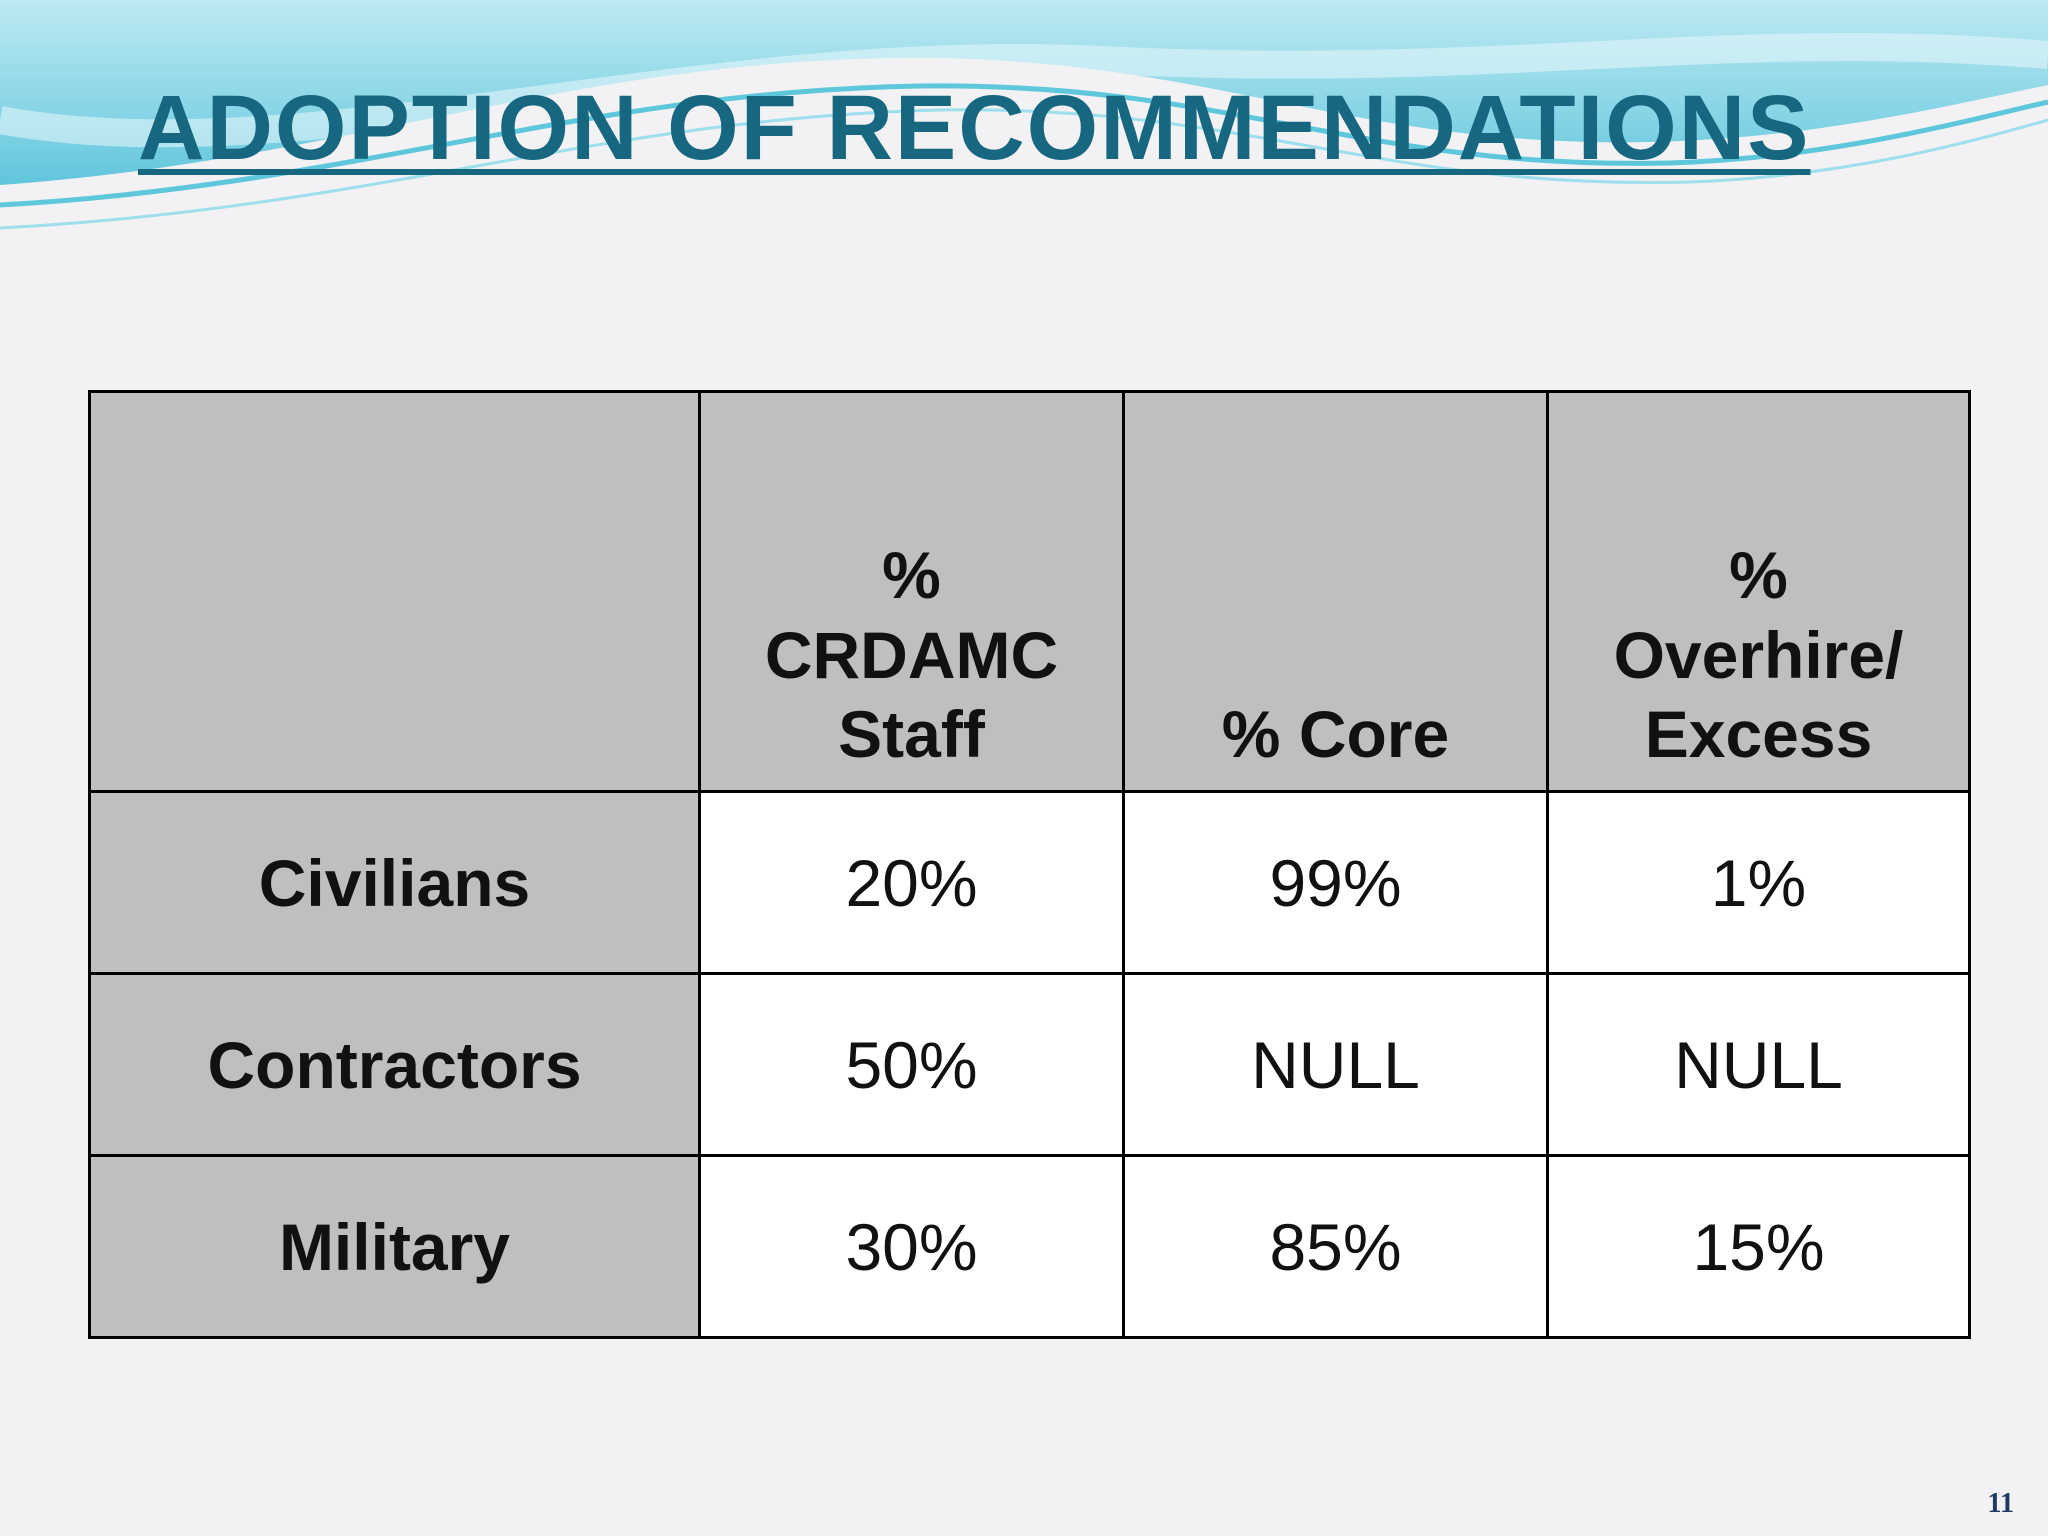  What do you see at coordinates (394, 591) in the screenshot?
I see `table-header-empty` at bounding box center [394, 591].